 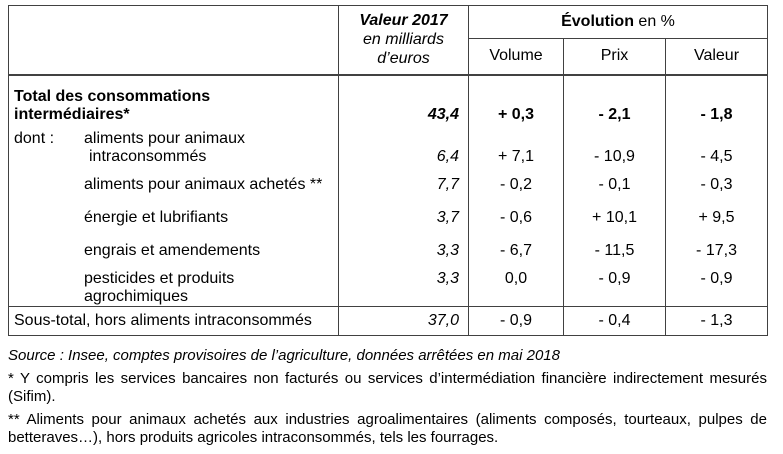 What do you see at coordinates (516, 320) in the screenshot?
I see `cell-volume: - 0,9` at bounding box center [516, 320].